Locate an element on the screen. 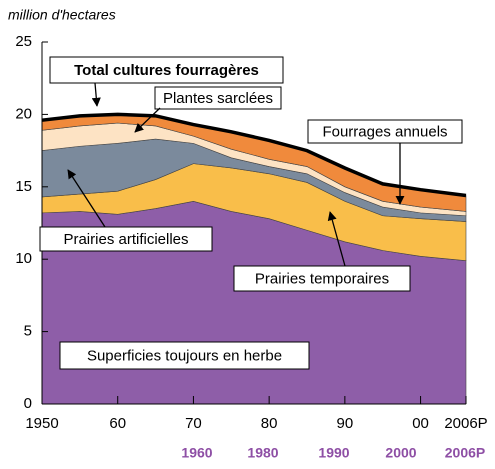 This screenshot has height=469, width=495. annotation: Prairies temporaires is located at coordinates (322, 278).